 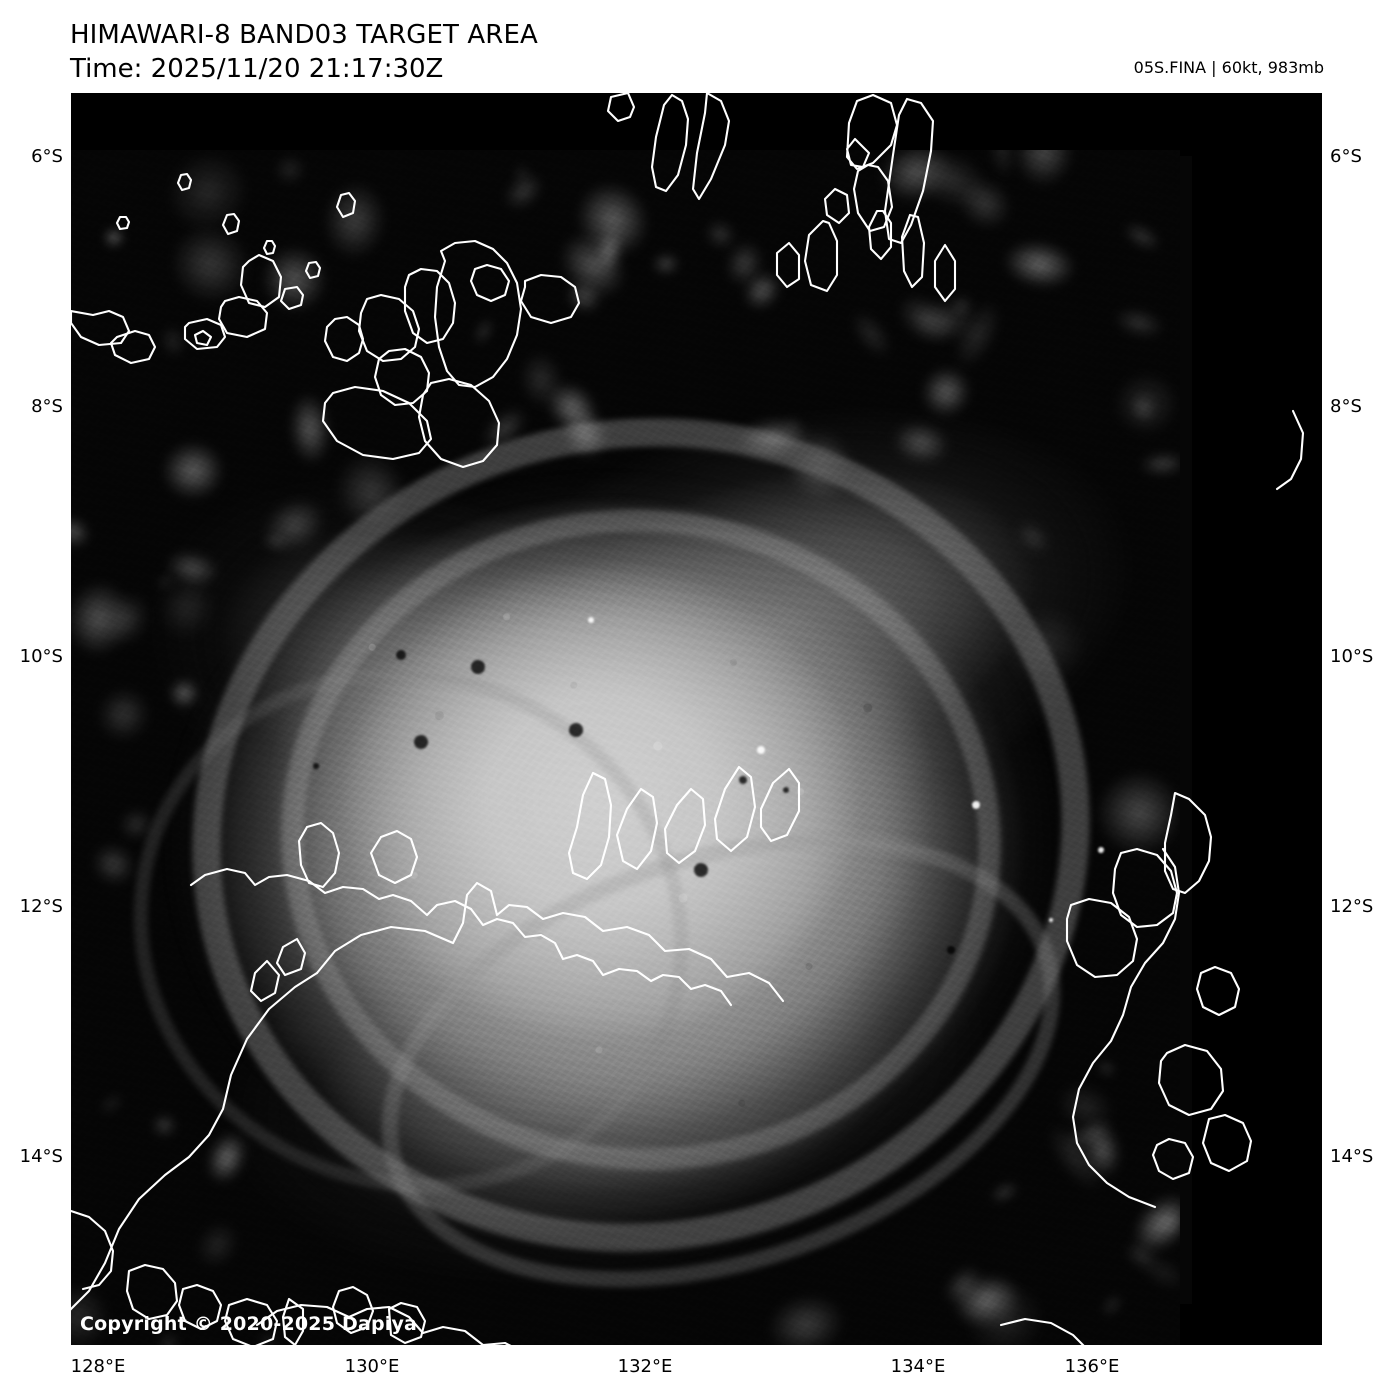 What do you see at coordinates (837, 206) in the screenshot?
I see `coastline-island-north-g` at bounding box center [837, 206].